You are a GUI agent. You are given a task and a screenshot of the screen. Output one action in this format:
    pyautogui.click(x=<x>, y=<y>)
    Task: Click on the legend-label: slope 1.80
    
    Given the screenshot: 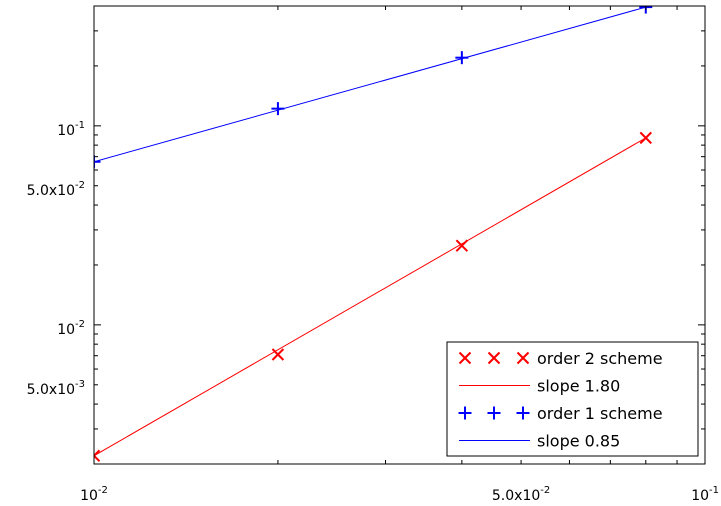 What is the action you would take?
    pyautogui.click(x=578, y=386)
    